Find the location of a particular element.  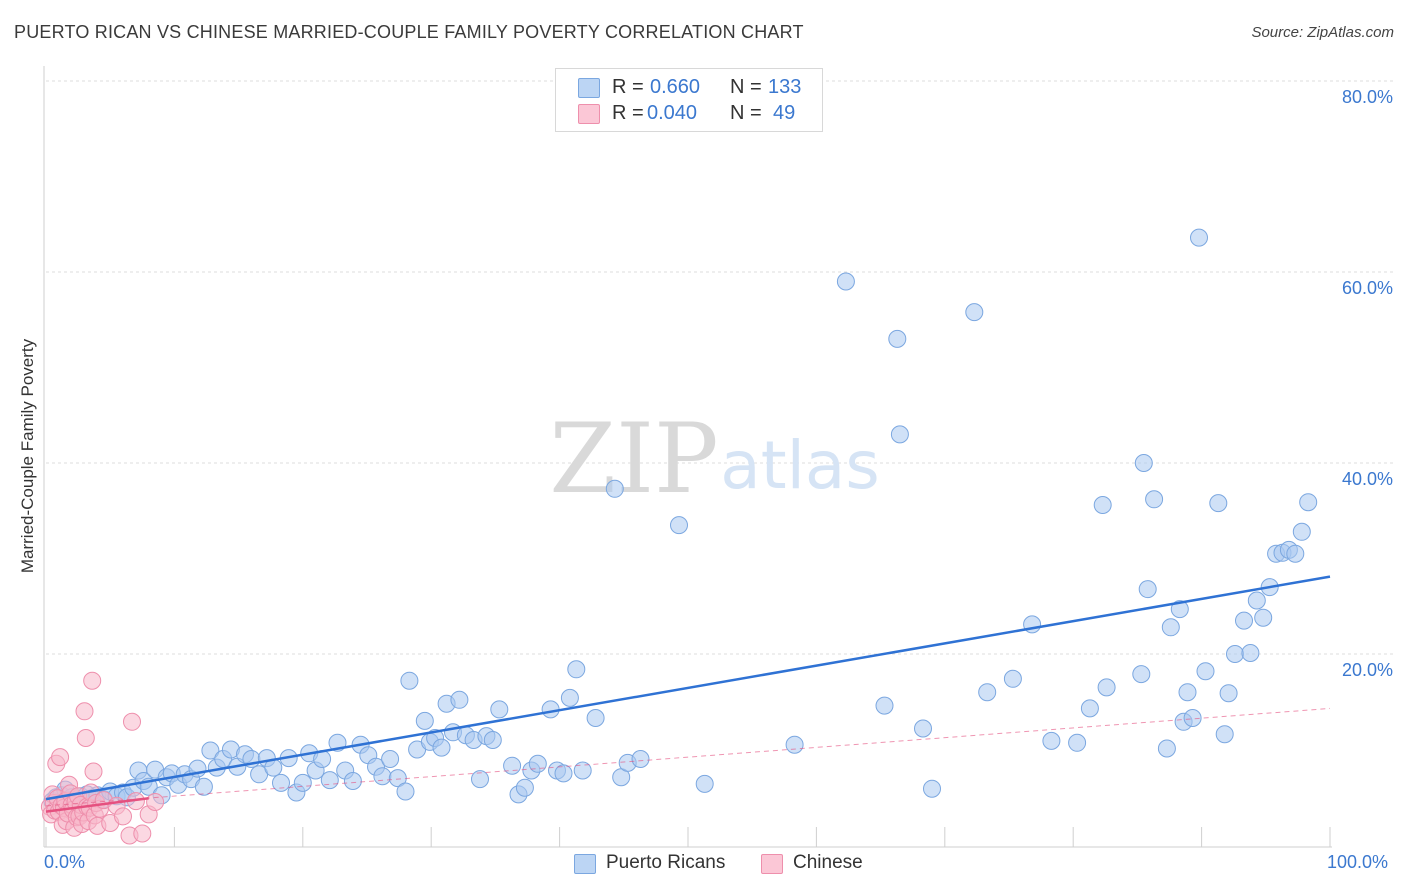

legend-r-value: 0.660 is located at coordinates (675, 87).